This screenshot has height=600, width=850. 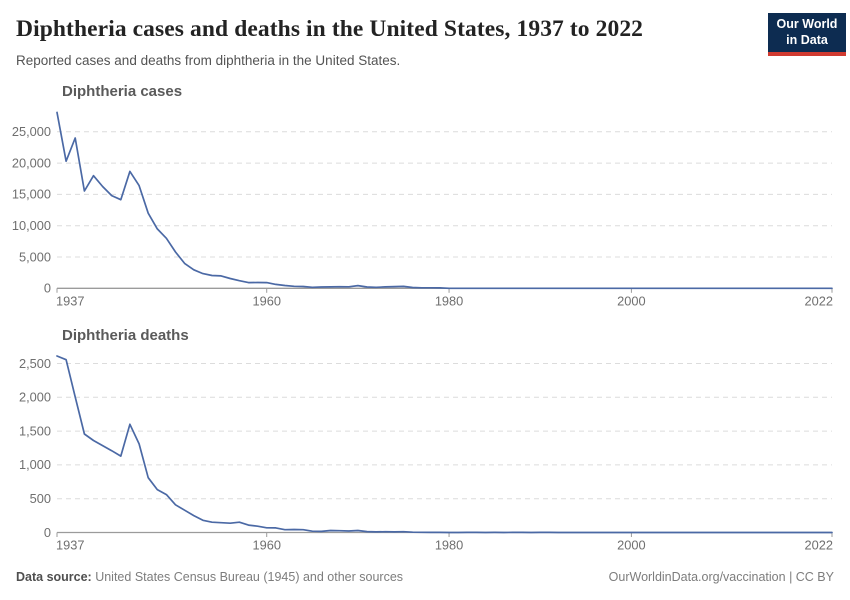 I want to click on owid-logo-line1: Our World, so click(x=807, y=24).